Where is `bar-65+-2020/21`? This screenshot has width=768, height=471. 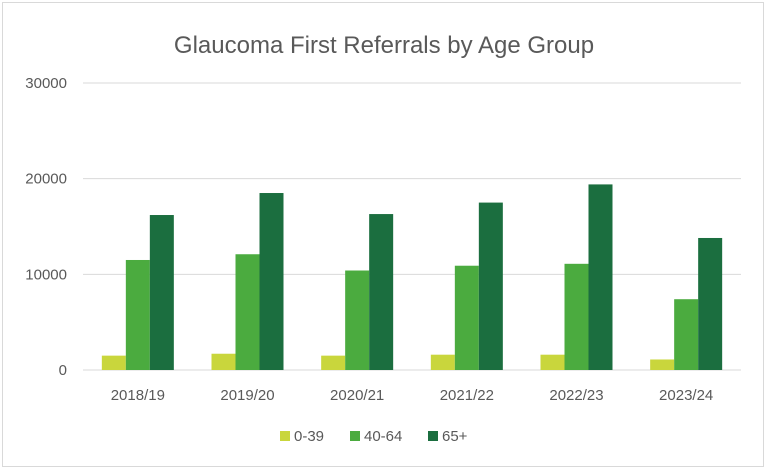
bar-65+-2020/21 is located at coordinates (381, 292).